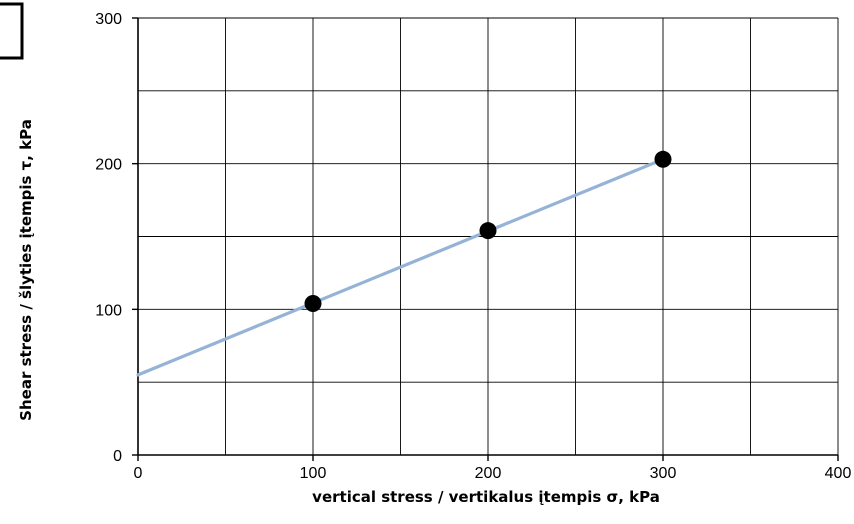 The image size is (854, 524). I want to click on y-tick-label: 200, so click(108, 165).